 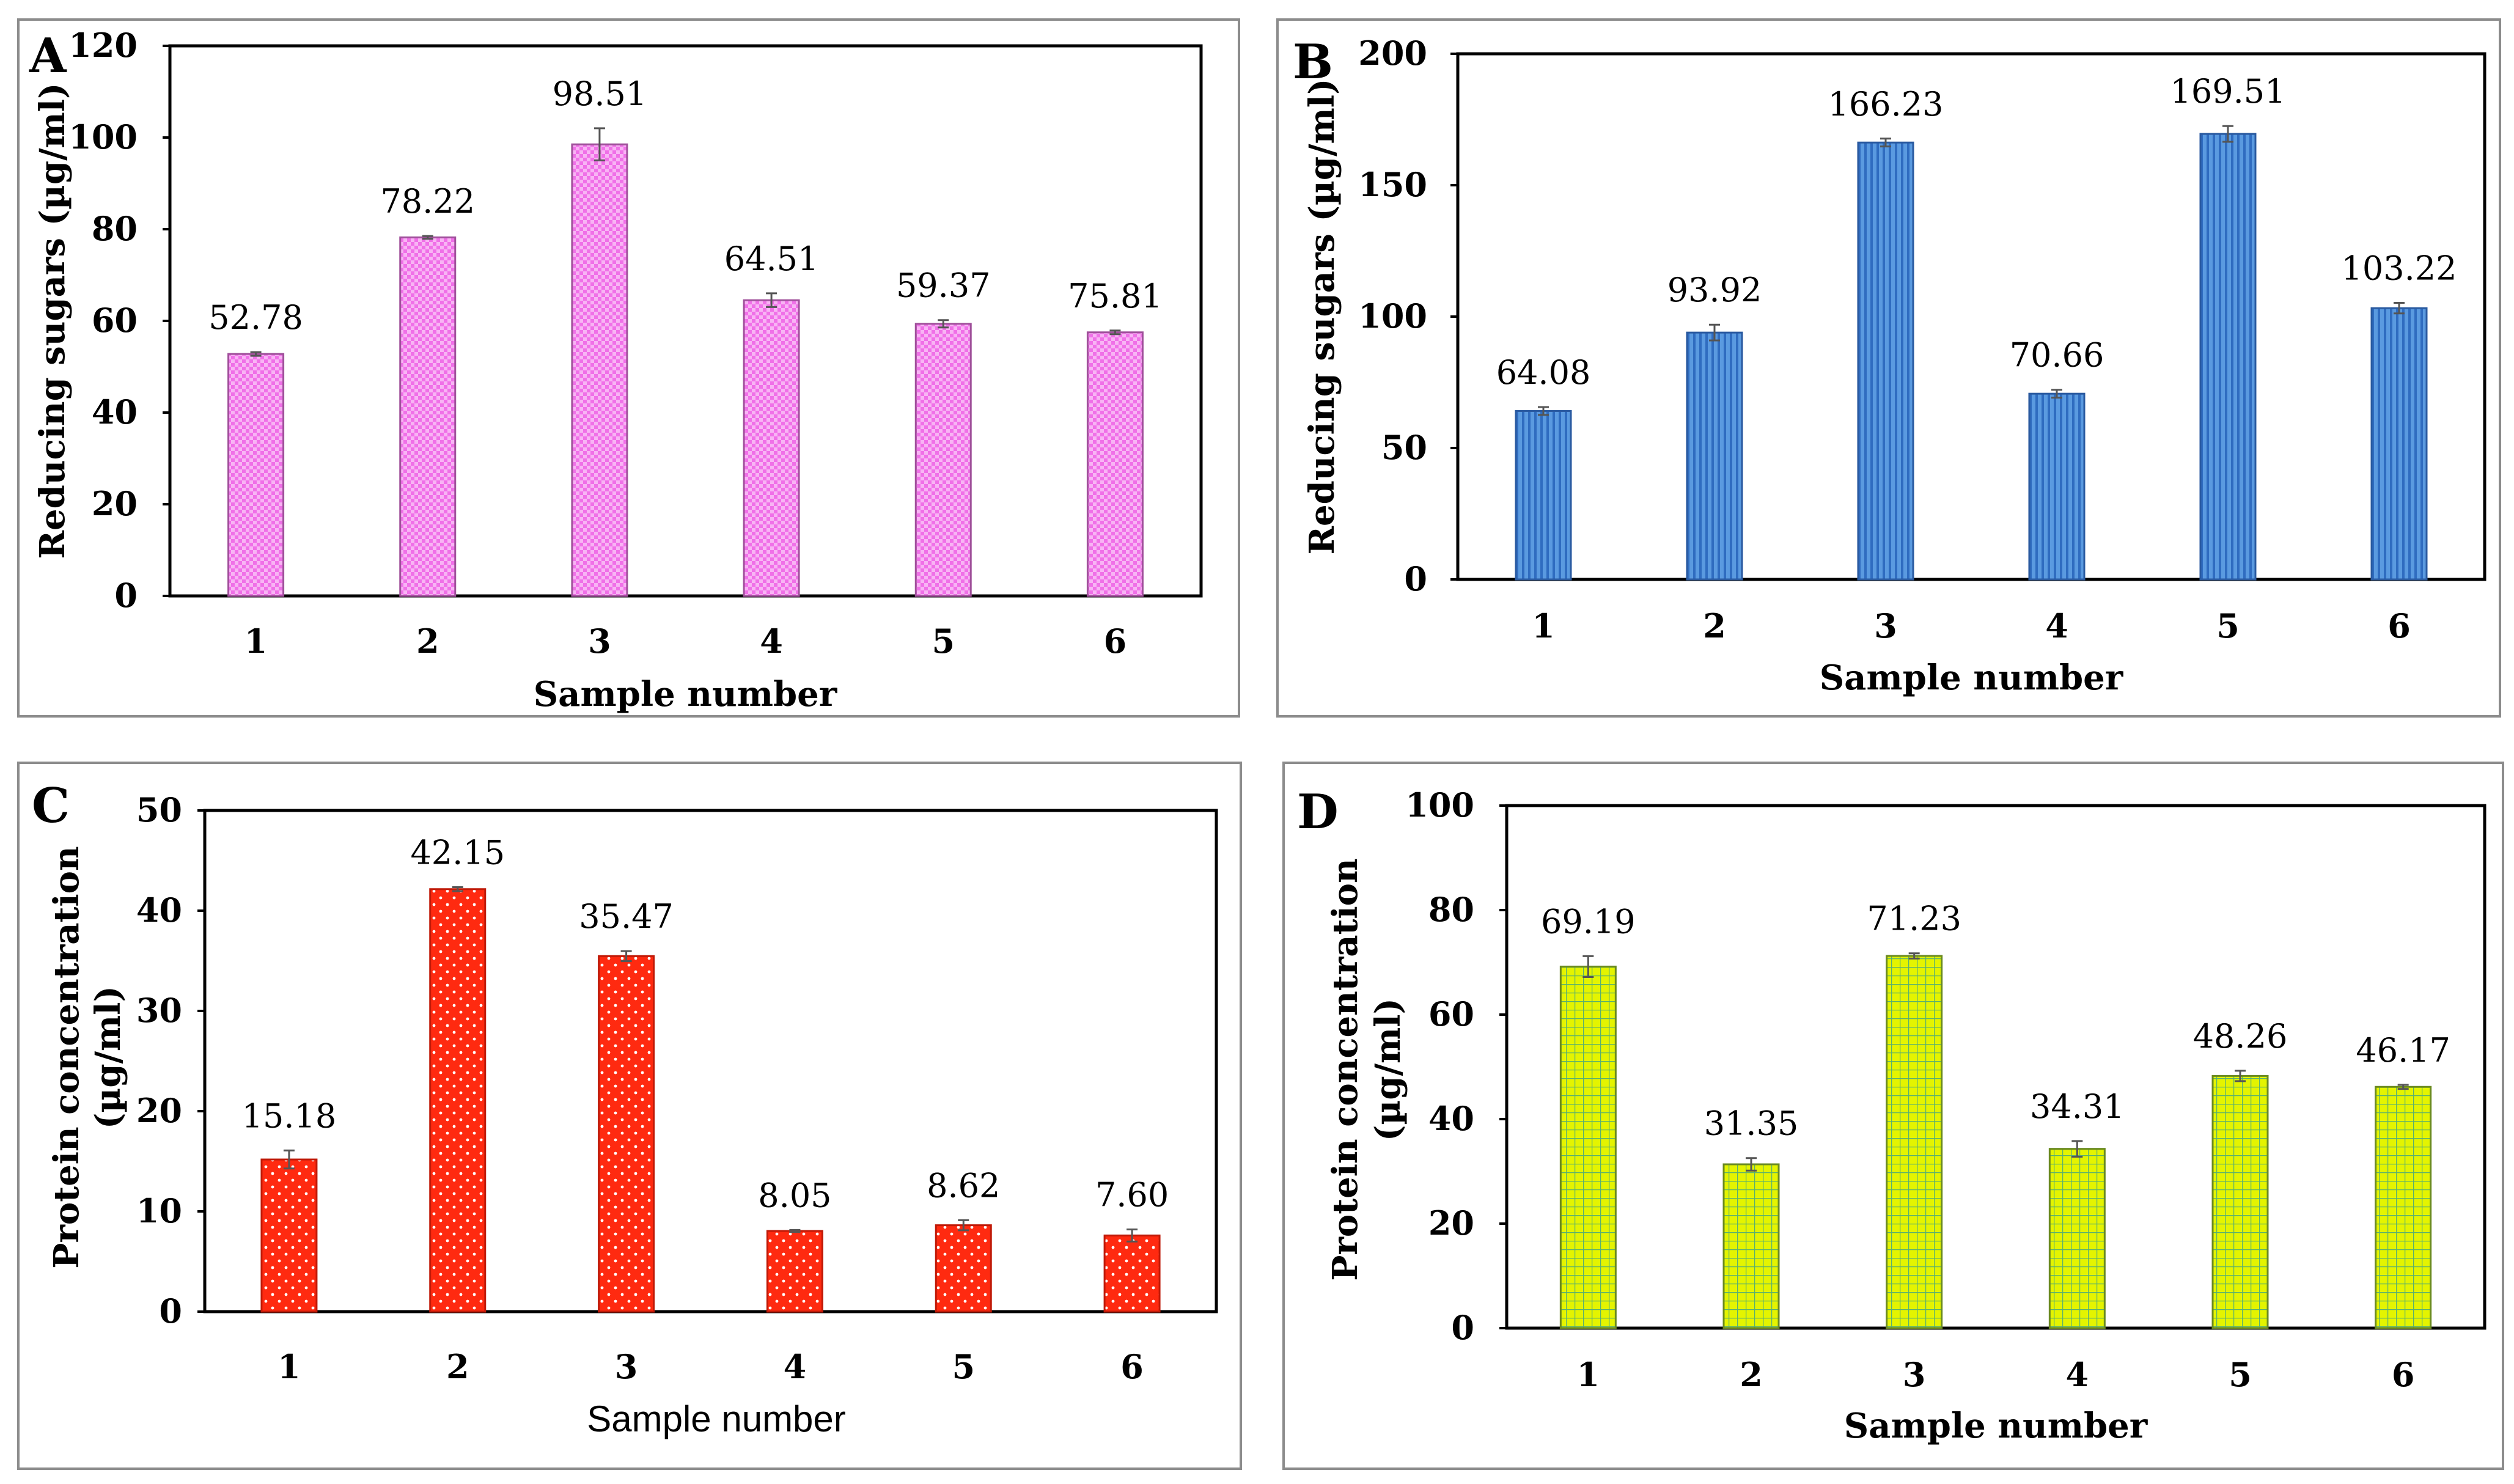 I want to click on panel-b-data-label-1: 64.08, so click(x=1543, y=372).